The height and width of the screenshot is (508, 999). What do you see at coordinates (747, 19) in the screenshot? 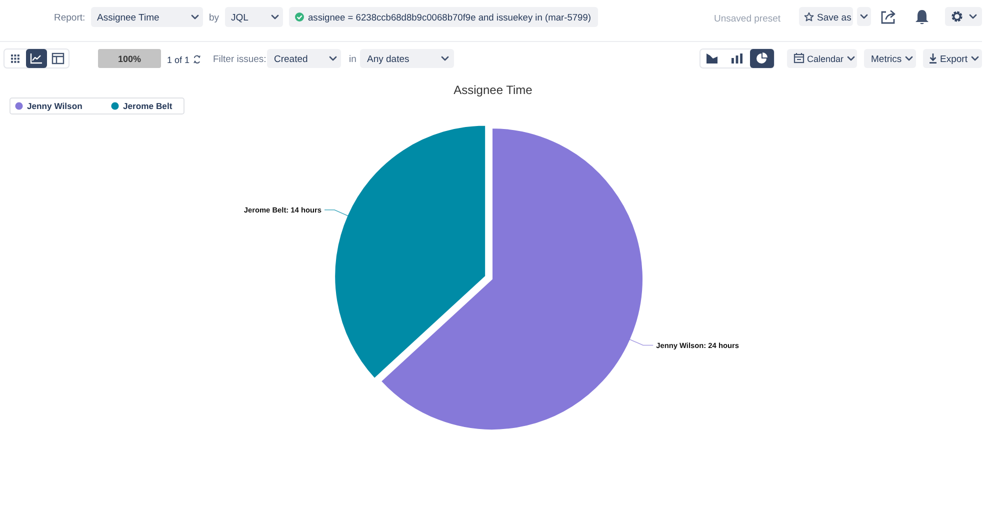
I see `text: Unsaved preset` at bounding box center [747, 19].